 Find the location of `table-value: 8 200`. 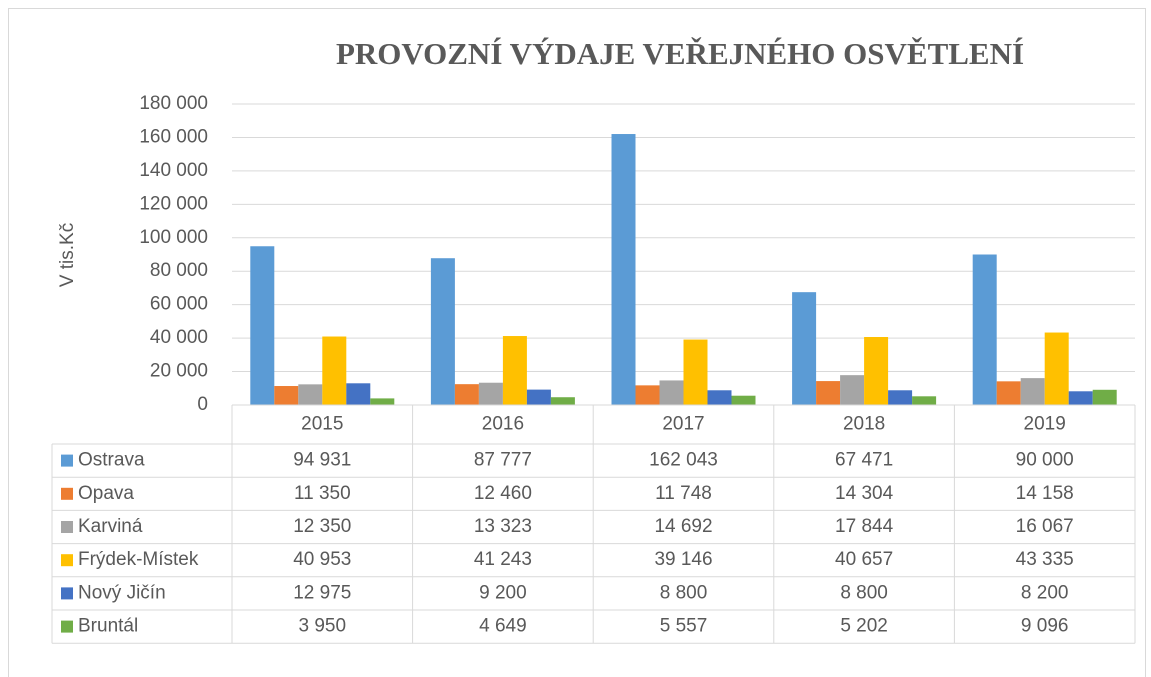

table-value: 8 200 is located at coordinates (1045, 592).